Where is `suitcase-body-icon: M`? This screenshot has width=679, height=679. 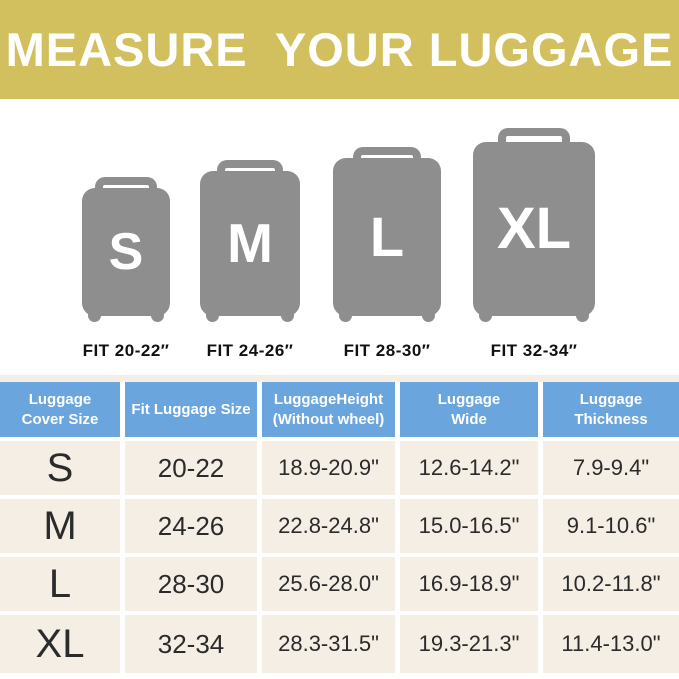 suitcase-body-icon: M is located at coordinates (250, 243).